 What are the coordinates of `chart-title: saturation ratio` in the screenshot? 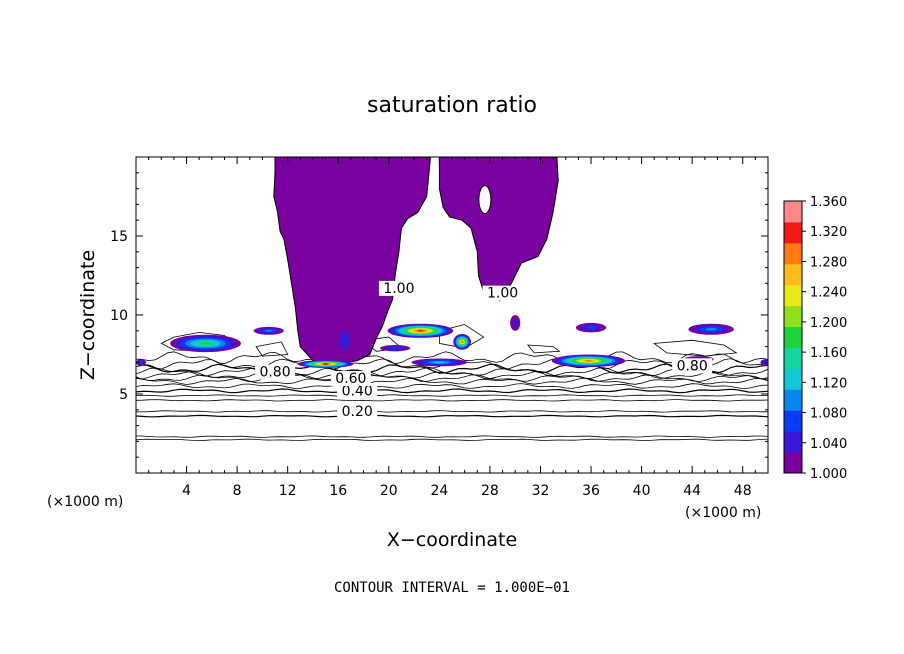 It's located at (452, 105).